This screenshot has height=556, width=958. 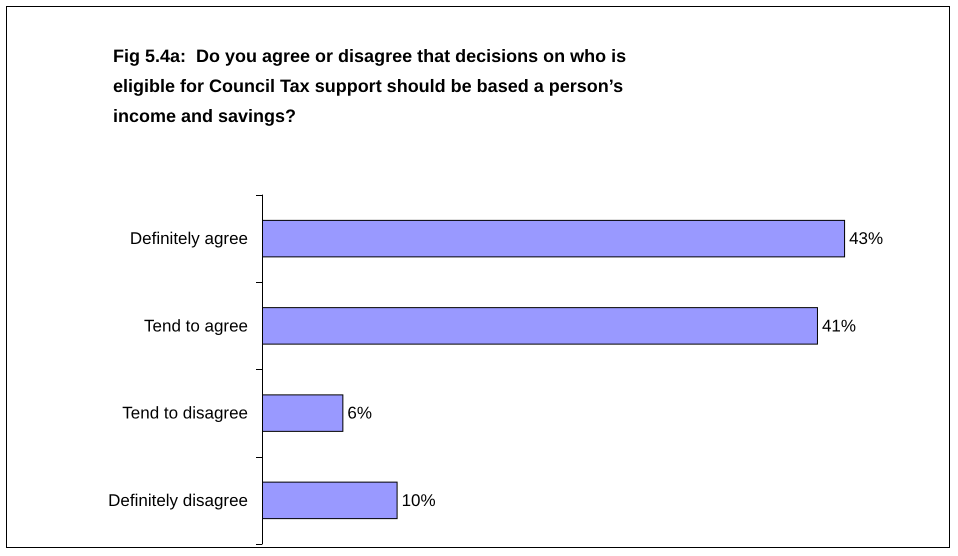 I want to click on y-tick-label: Definitely disagree, so click(x=178, y=500).